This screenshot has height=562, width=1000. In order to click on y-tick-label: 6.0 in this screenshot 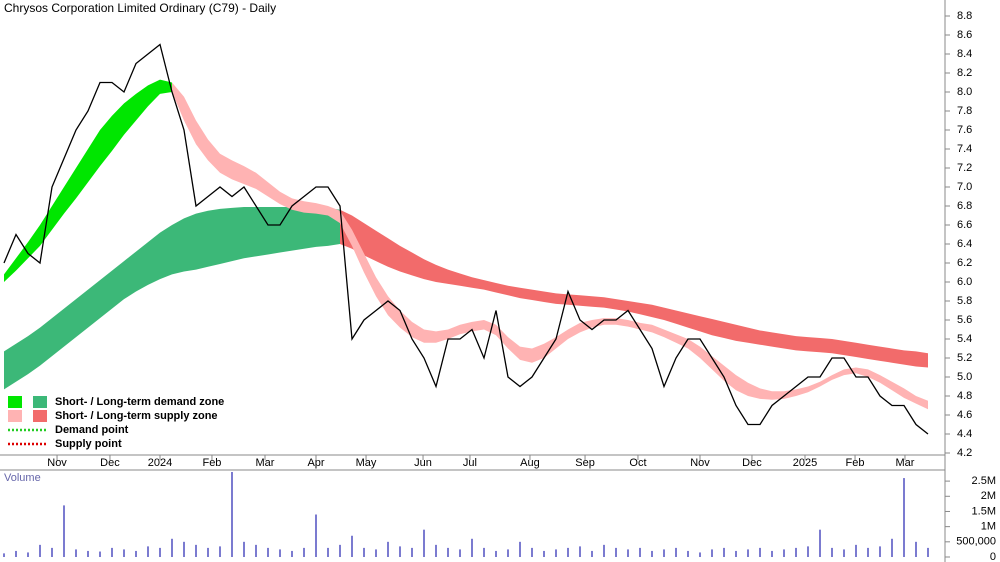, I will do `click(964, 282)`.